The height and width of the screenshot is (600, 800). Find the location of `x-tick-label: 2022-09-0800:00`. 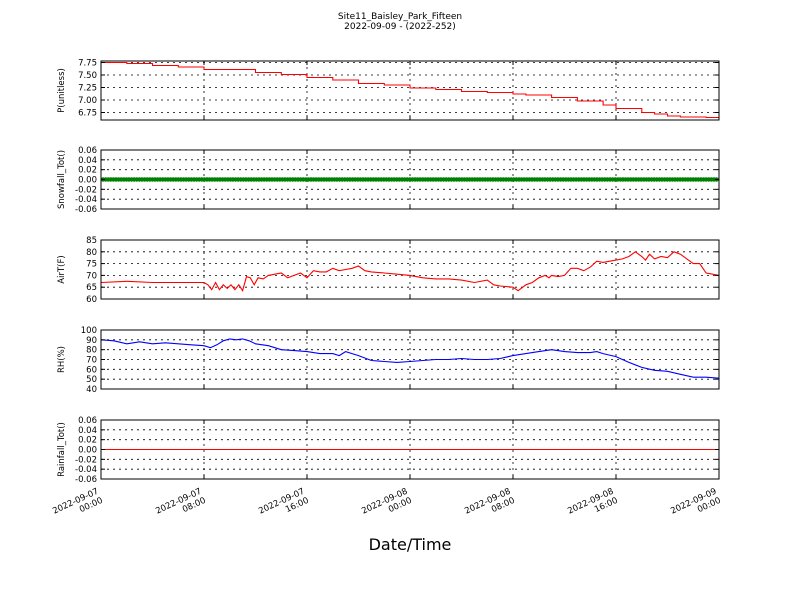

x-tick-label: 2022-09-0800:00 is located at coordinates (386, 506).